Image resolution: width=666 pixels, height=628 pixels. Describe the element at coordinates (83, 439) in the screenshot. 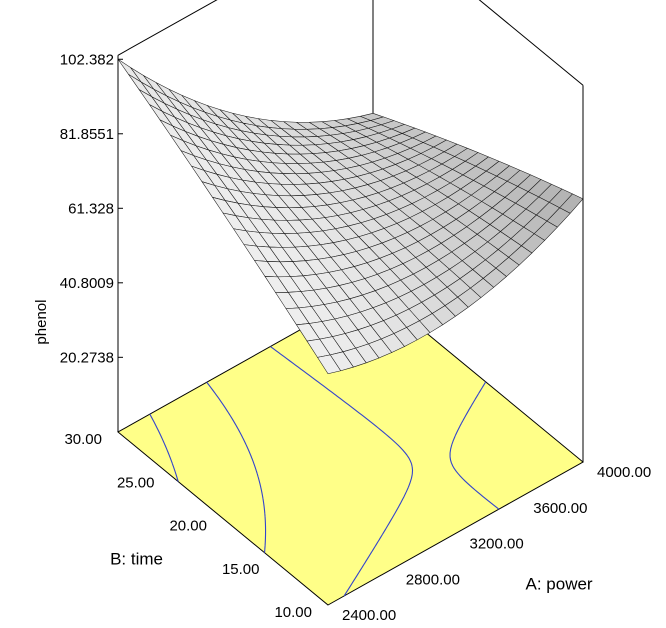

I see `y-tick-label: 30.00` at that location.